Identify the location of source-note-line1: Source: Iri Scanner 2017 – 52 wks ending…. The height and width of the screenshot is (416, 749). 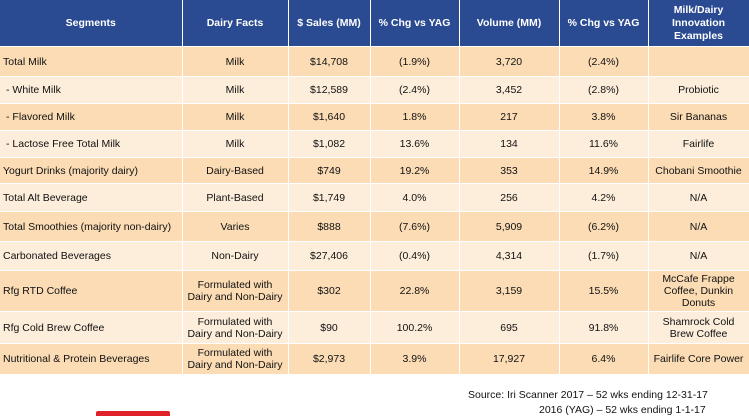
(588, 395).